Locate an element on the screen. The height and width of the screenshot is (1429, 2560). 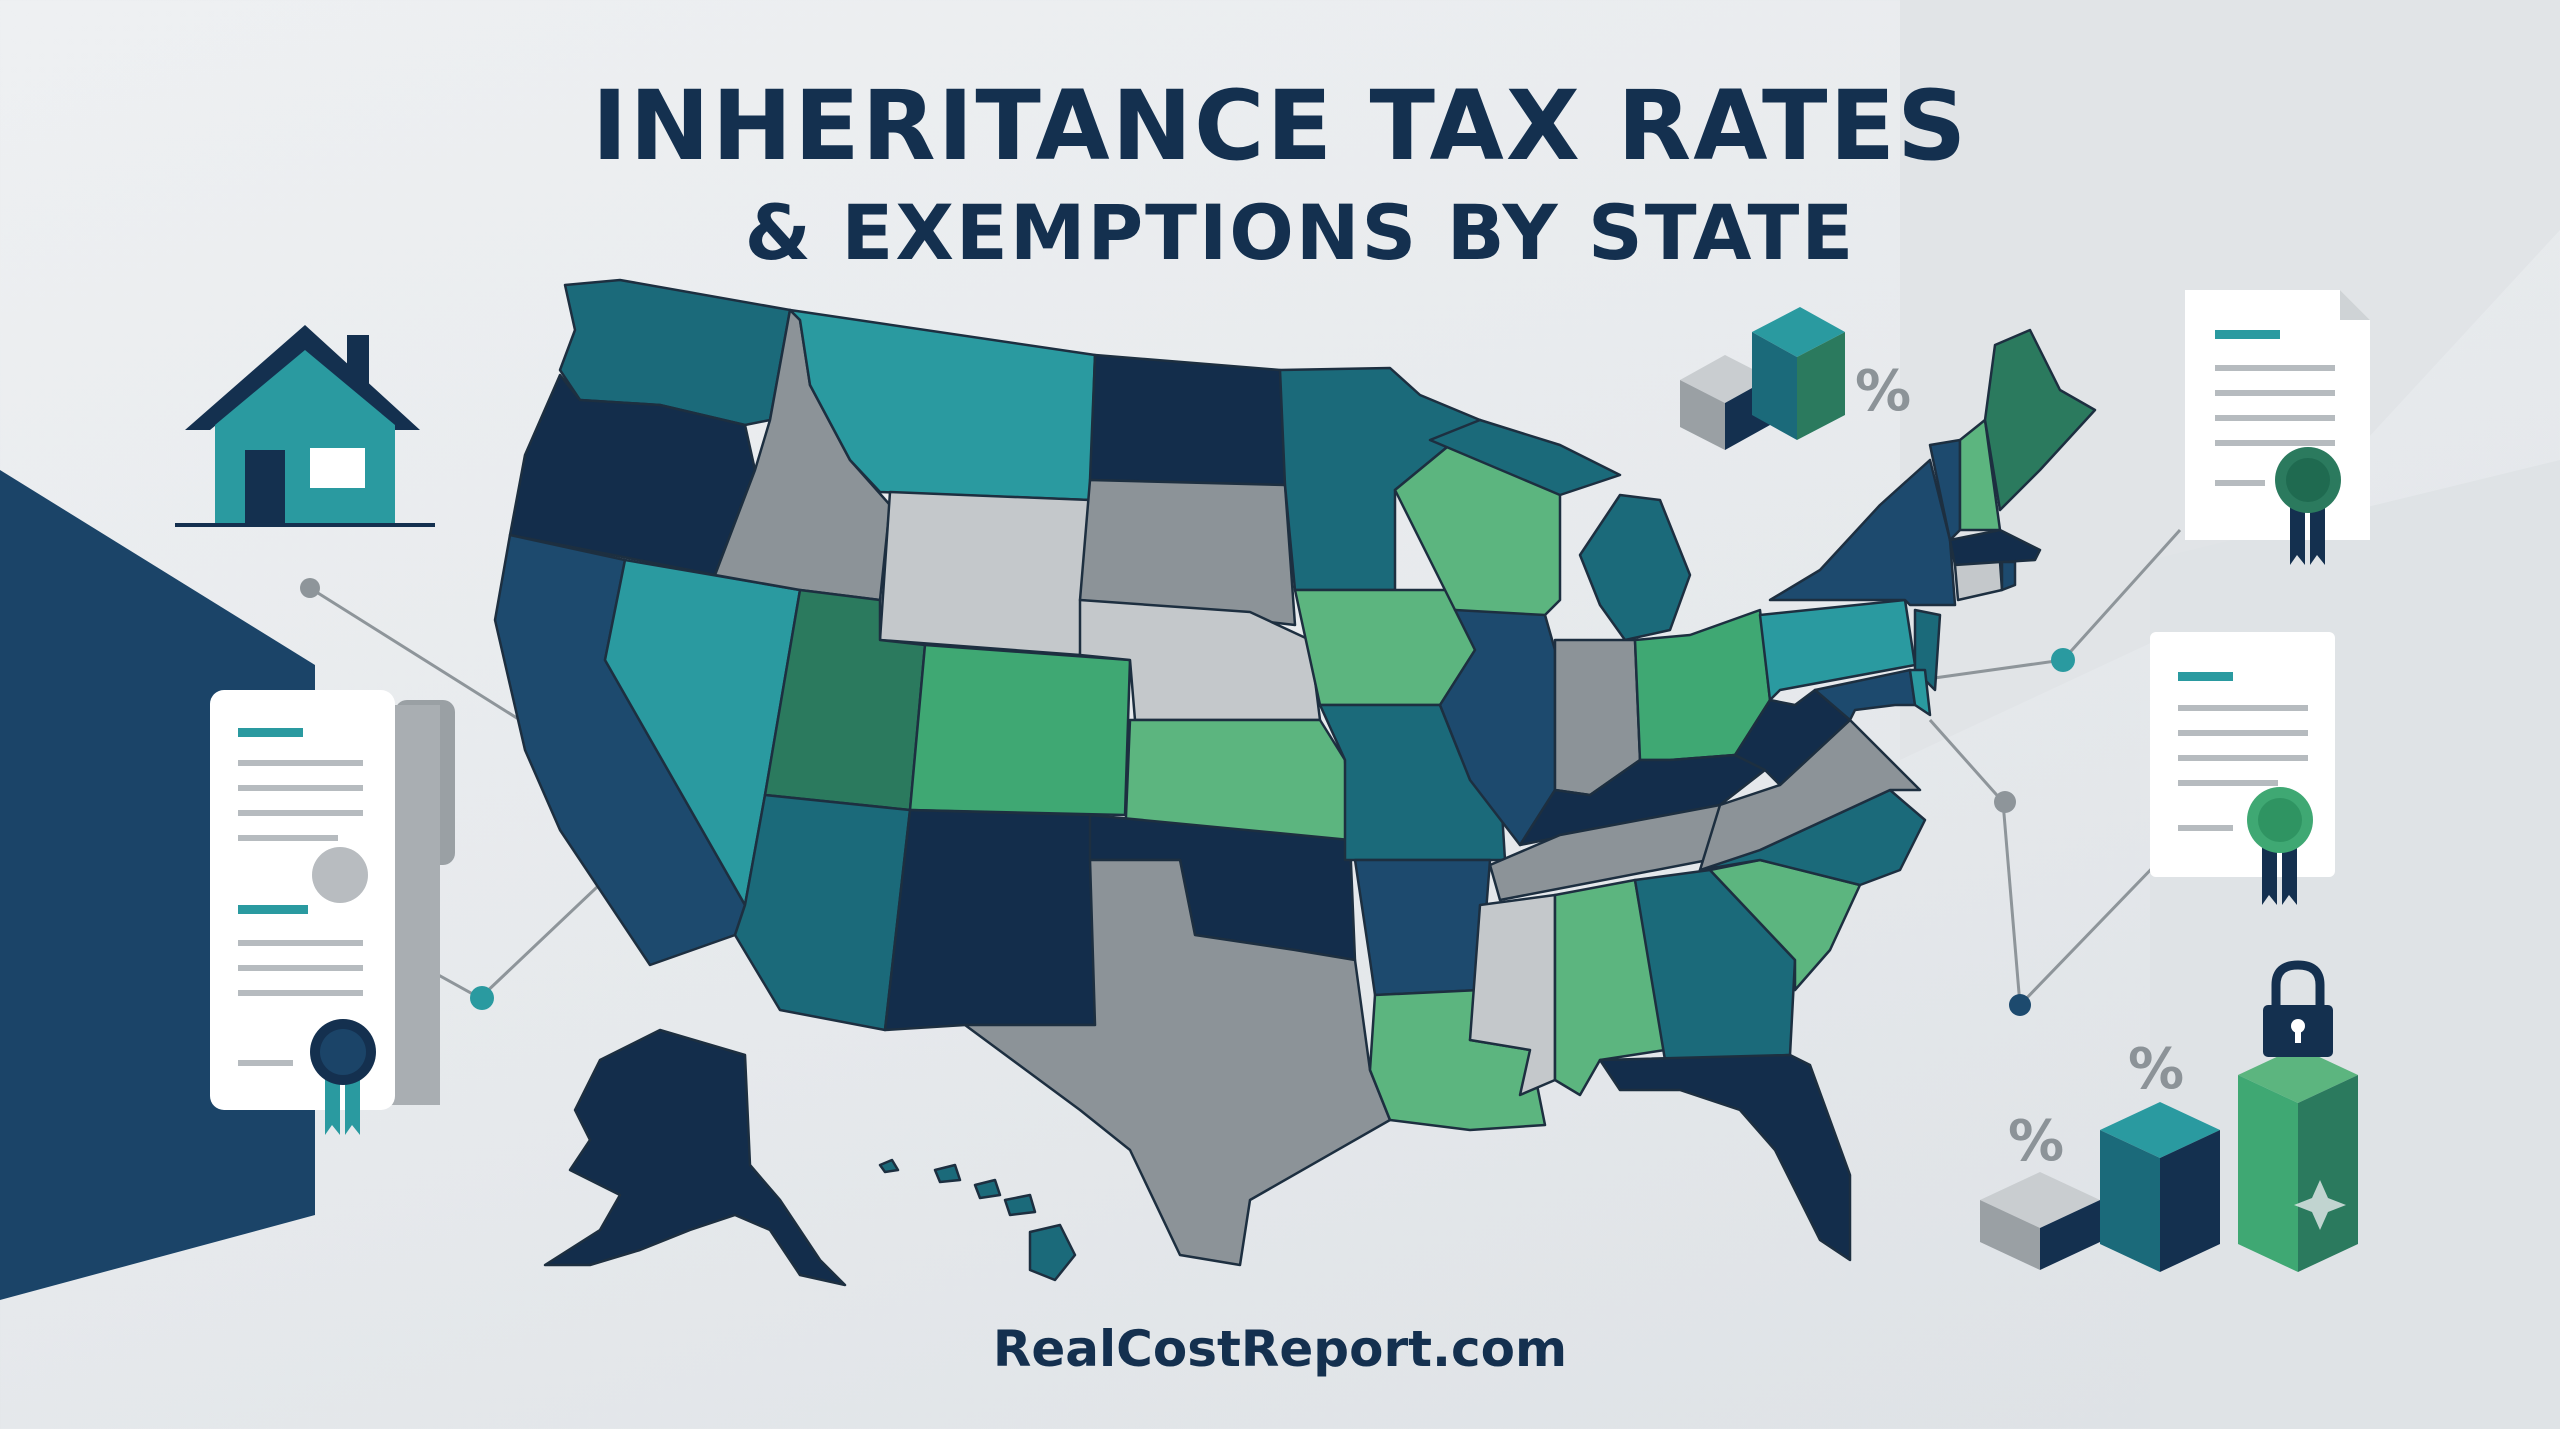
award-ribbon-icon-right-middle is located at coordinates (2280, 846).